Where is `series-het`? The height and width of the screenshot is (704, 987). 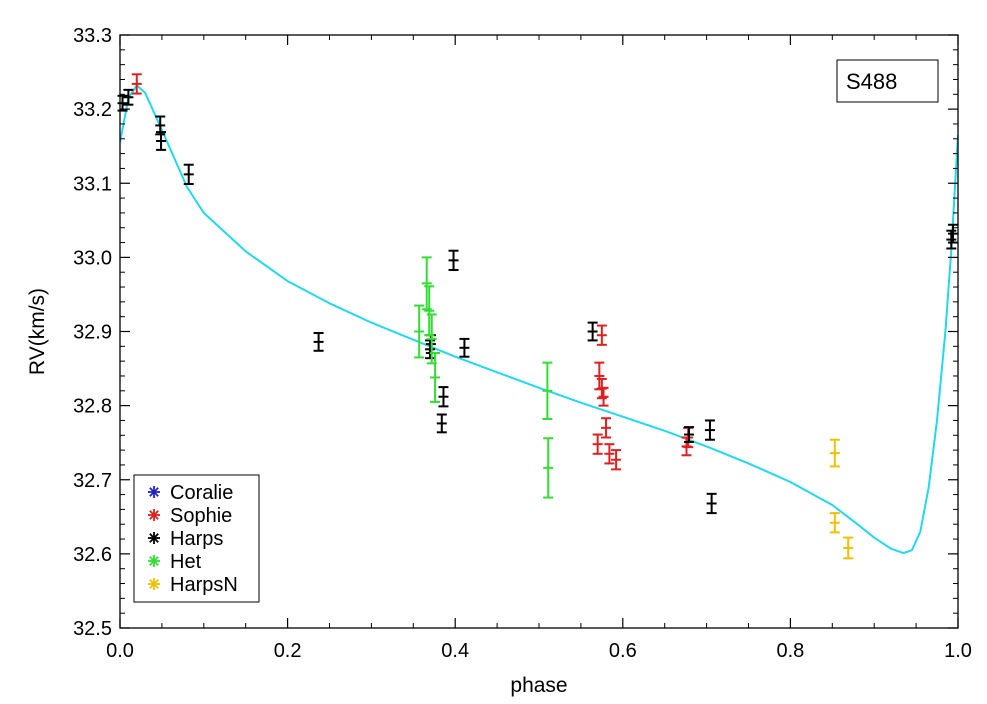
series-het is located at coordinates (484, 377).